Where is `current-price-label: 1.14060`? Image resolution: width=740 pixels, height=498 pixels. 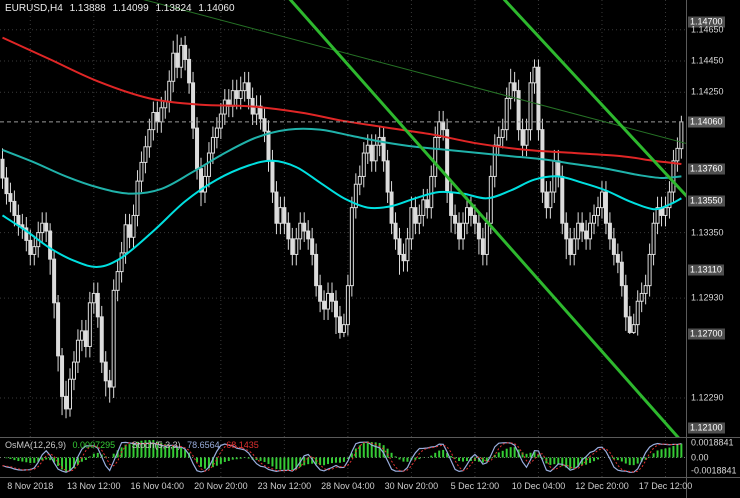 current-price-label: 1.14060 is located at coordinates (706, 122).